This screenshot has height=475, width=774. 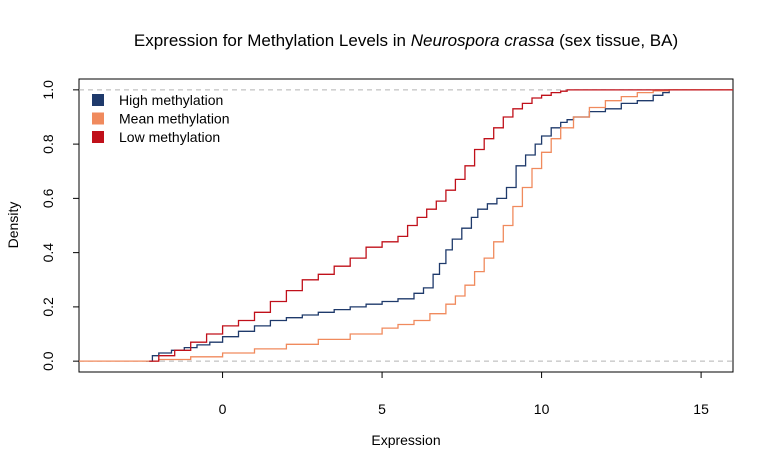 I want to click on y-tick-label-1: 0.2, so click(x=48, y=307).